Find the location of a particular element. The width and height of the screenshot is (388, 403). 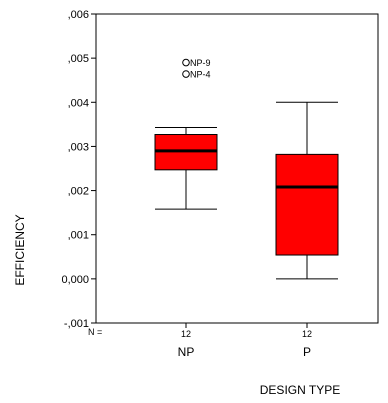

x-axis-labels: 12 NP 12 P is located at coordinates (245, 341).